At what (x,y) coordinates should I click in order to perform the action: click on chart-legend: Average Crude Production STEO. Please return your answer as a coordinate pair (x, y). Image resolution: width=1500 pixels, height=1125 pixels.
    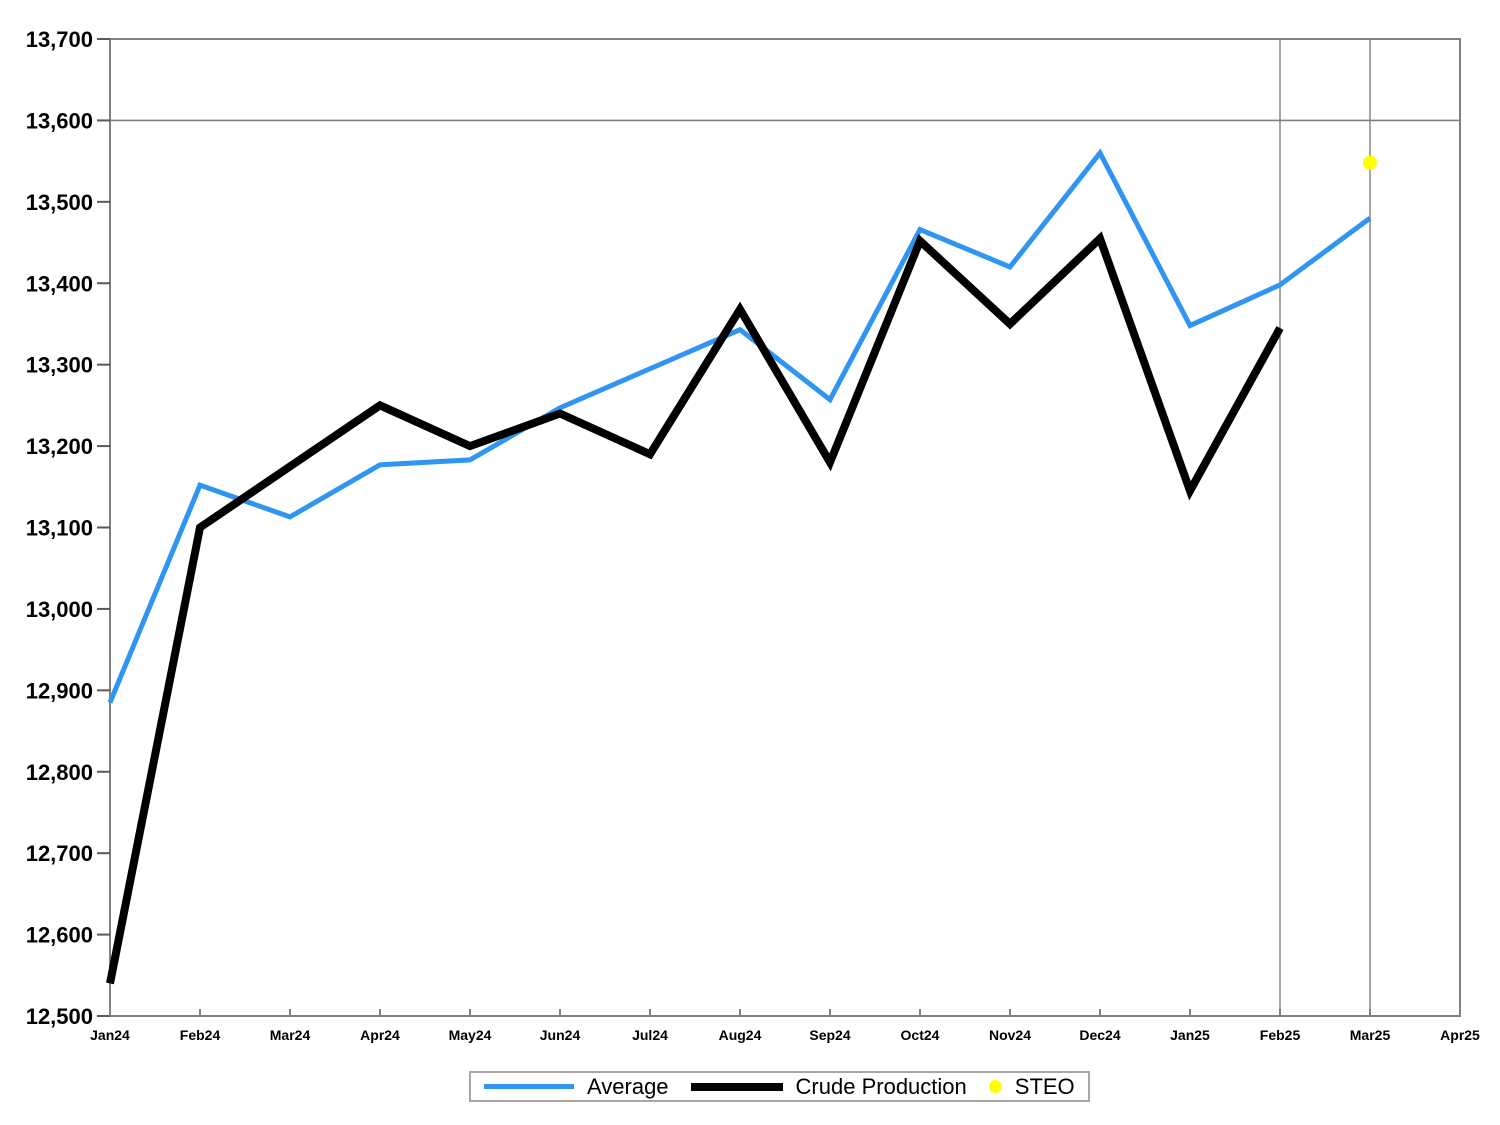
    Looking at the image, I should click on (779, 1086).